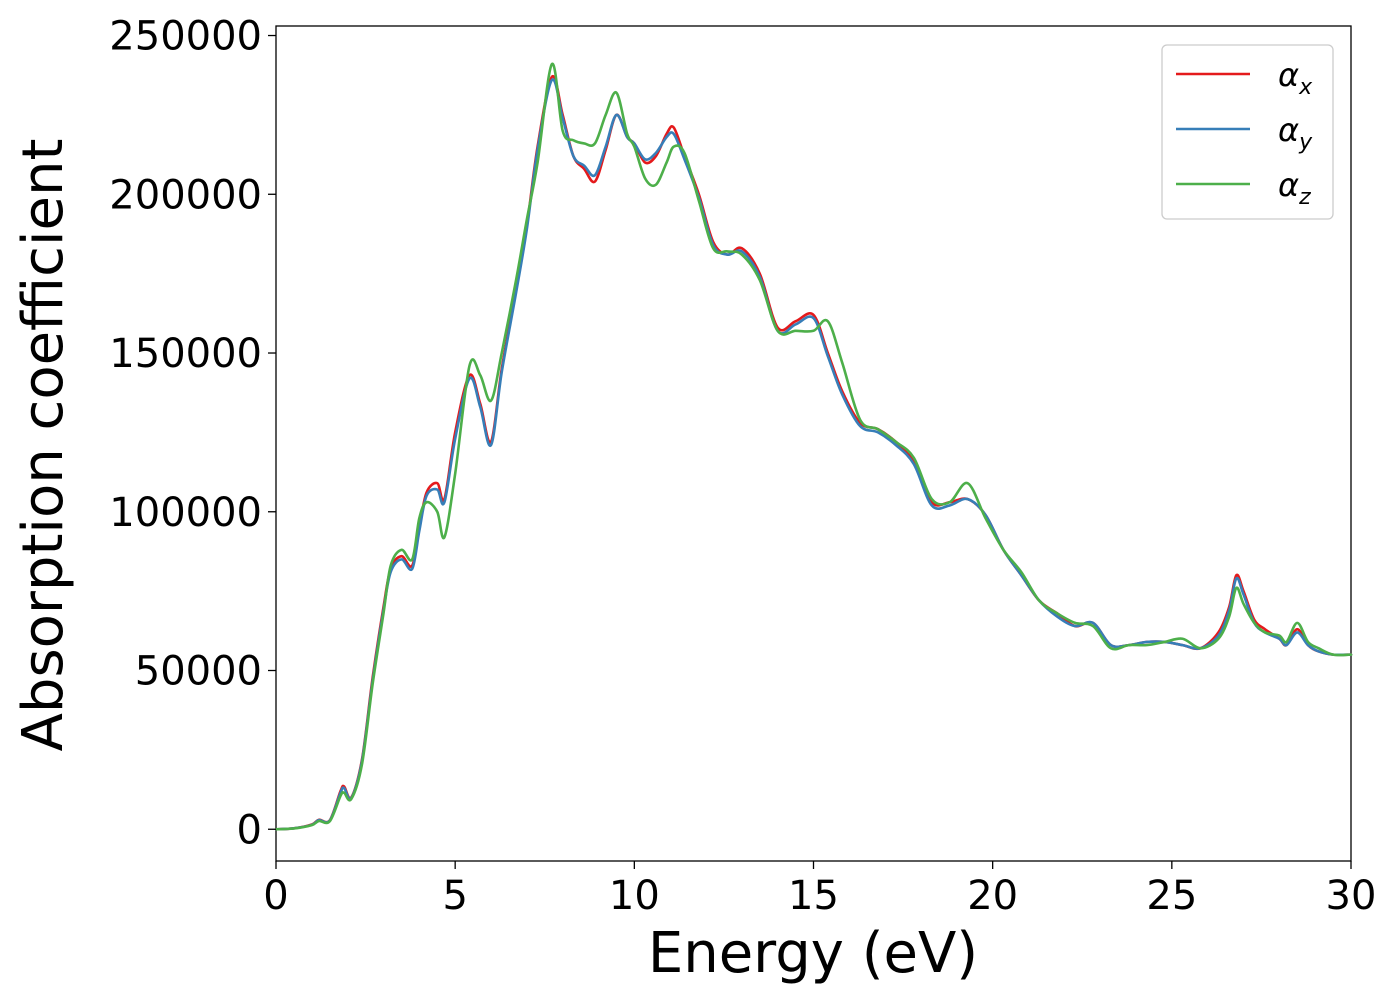 This screenshot has width=1400, height=1000. I want to click on legend-label-subscript: z, so click(1304, 197).